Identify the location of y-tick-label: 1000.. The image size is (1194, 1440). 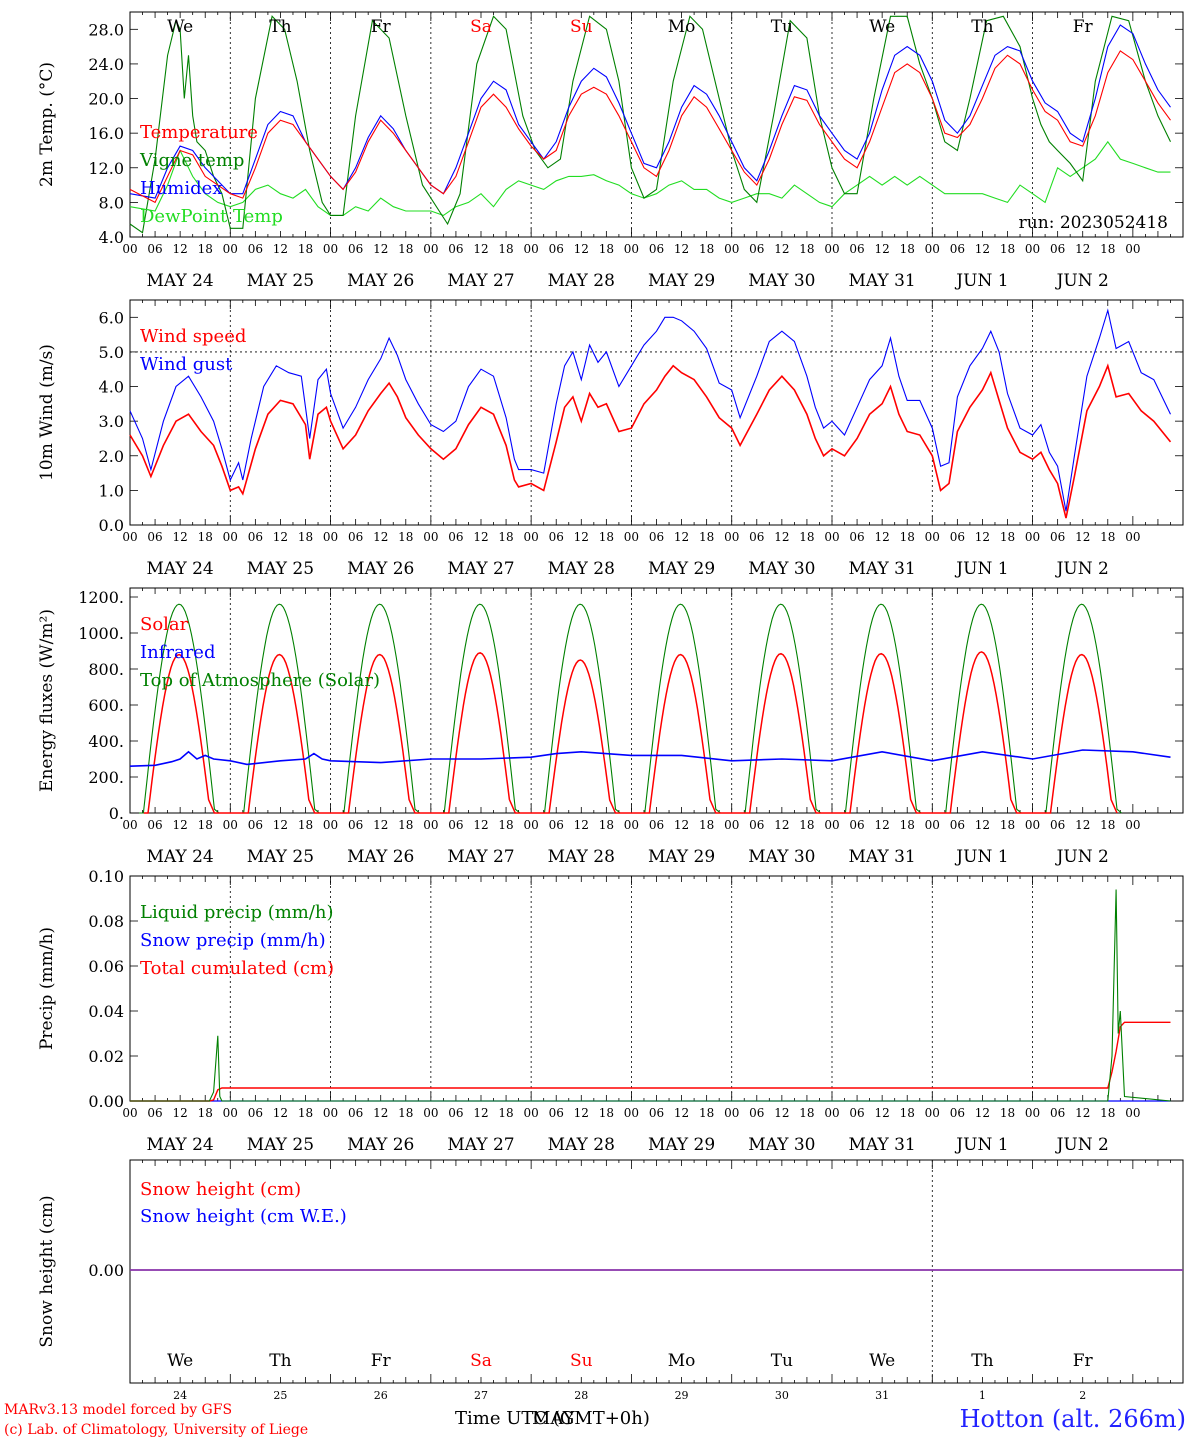
(101, 633).